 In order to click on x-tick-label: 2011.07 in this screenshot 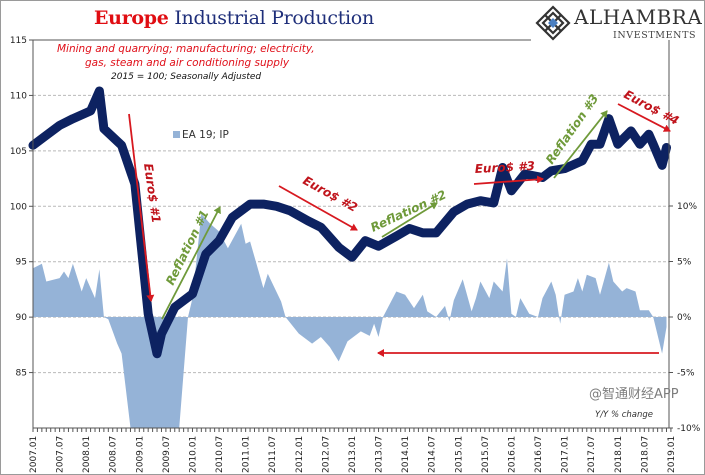, I will do `click(273, 454)`.